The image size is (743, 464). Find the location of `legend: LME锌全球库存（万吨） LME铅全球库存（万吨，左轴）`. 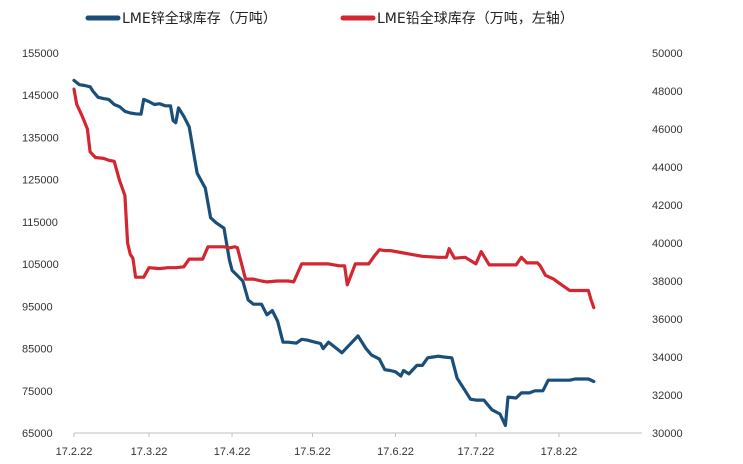

legend: LME锌全球库存（万吨） LME铅全球库存（万吨，左轴） is located at coordinates (329, 18).